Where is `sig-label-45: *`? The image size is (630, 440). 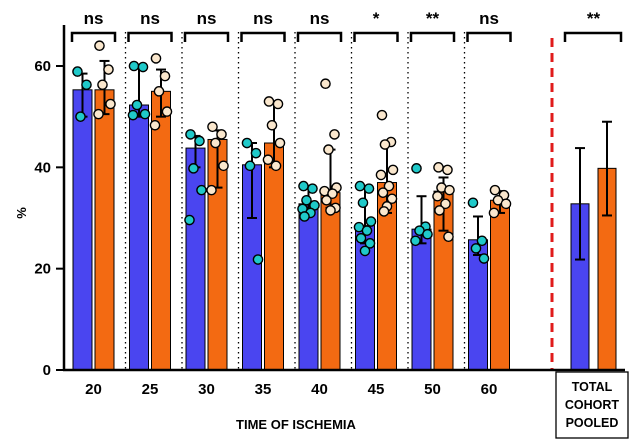 sig-label-45: * is located at coordinates (376, 18).